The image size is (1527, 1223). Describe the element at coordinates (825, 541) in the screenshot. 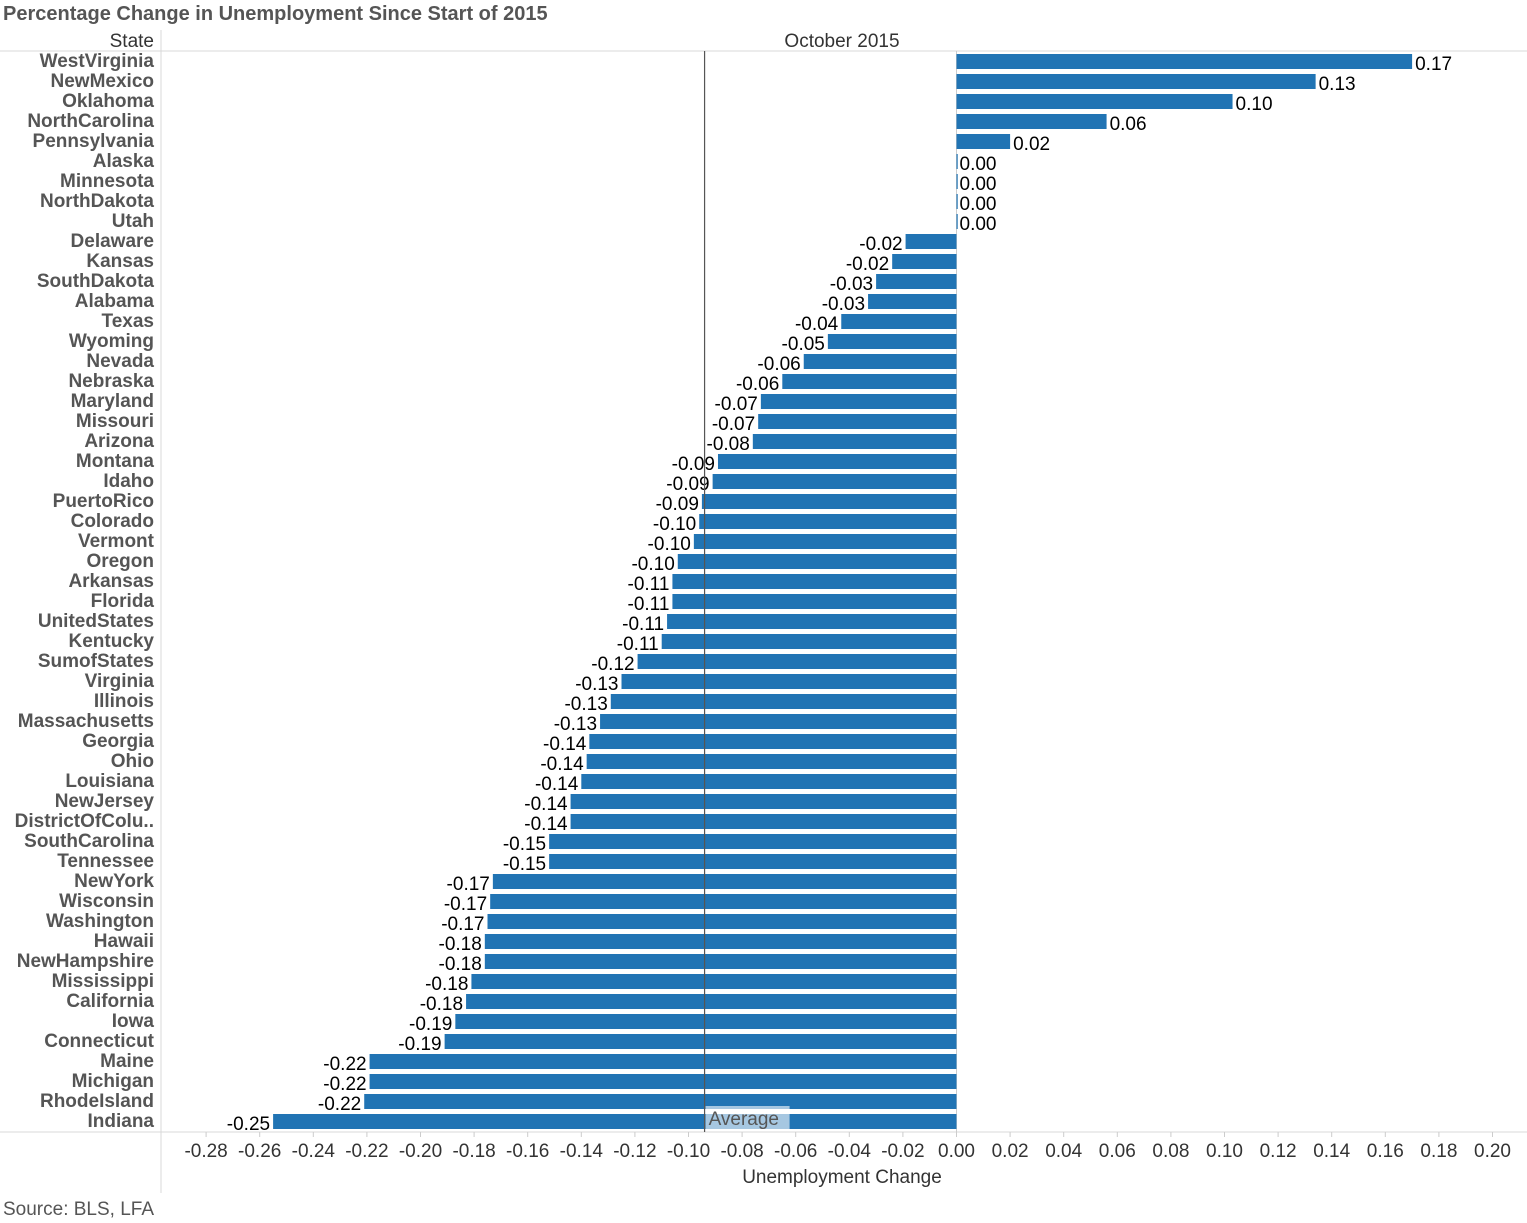

I see `bar-vermont` at that location.